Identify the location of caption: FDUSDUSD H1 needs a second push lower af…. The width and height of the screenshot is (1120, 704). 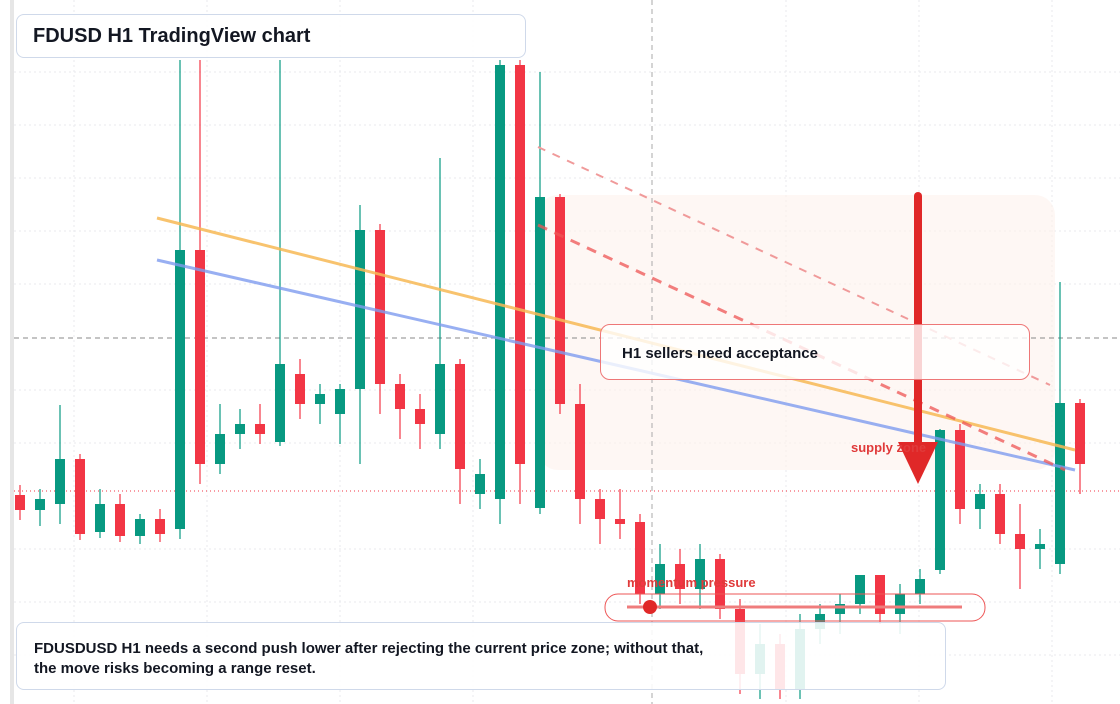
(369, 658).